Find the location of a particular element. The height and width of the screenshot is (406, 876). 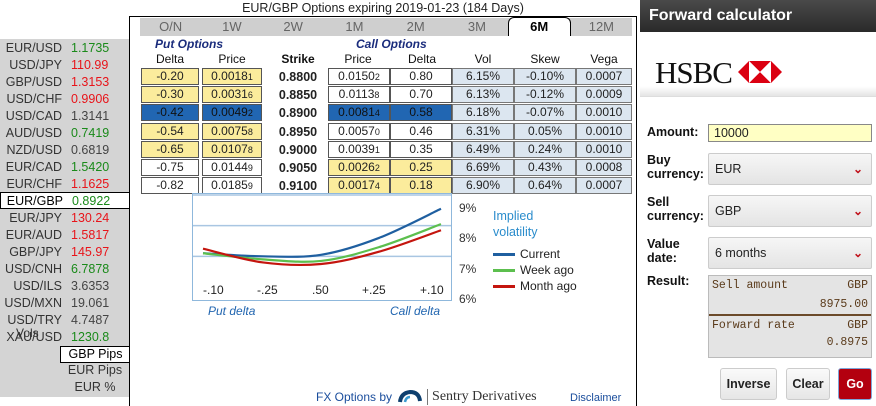

sell-currency-select: GBP ⌄ is located at coordinates (790, 211).